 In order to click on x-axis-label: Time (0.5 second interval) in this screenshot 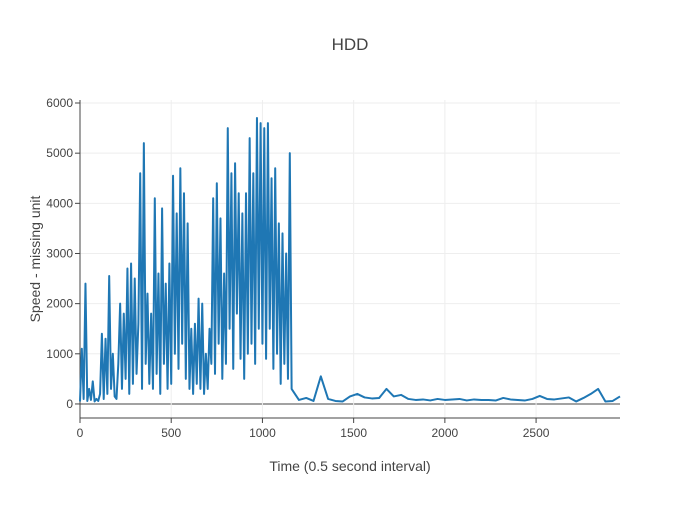, I will do `click(349, 466)`.